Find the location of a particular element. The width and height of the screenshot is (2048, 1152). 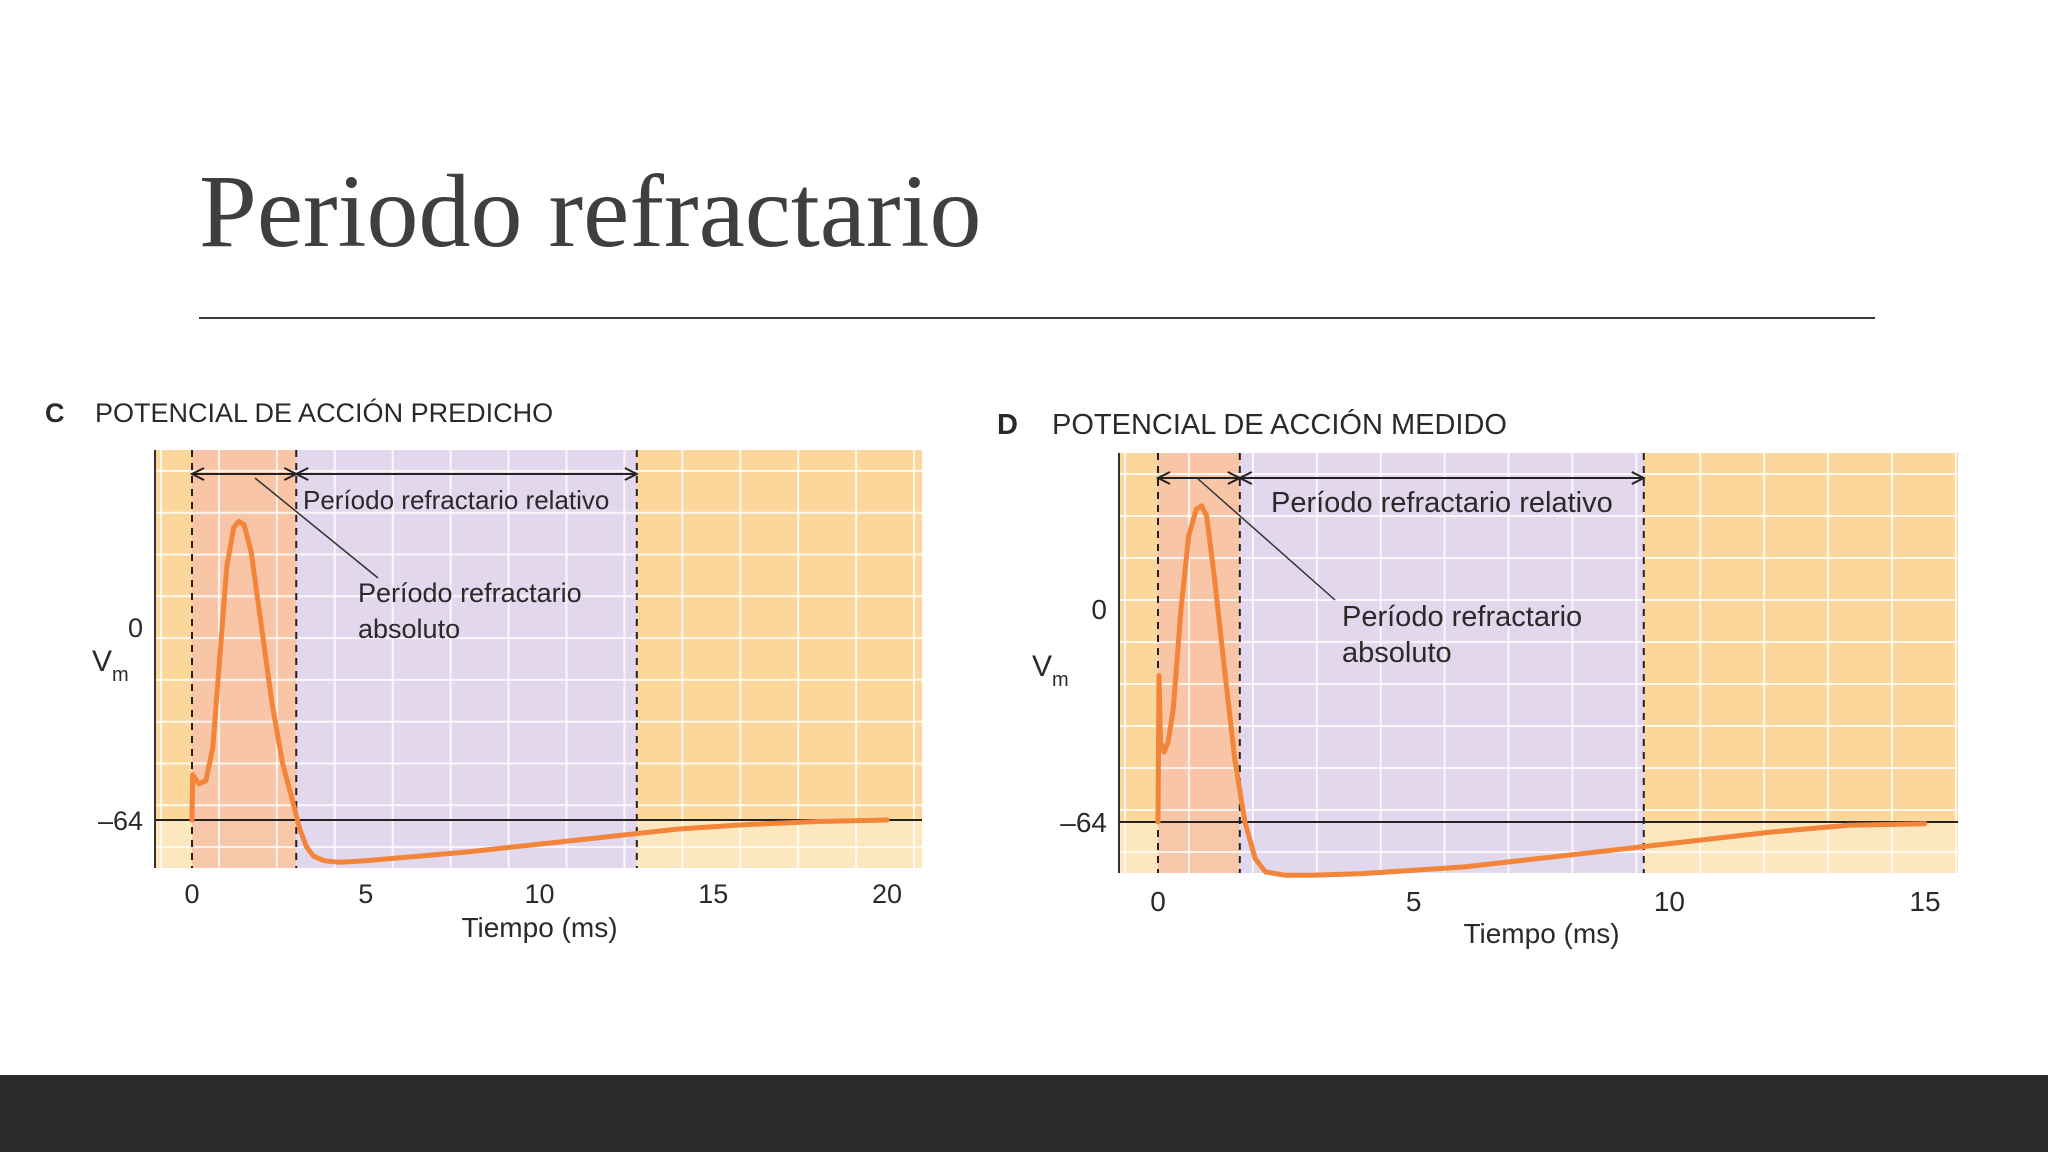

title-divider is located at coordinates (1037, 318).